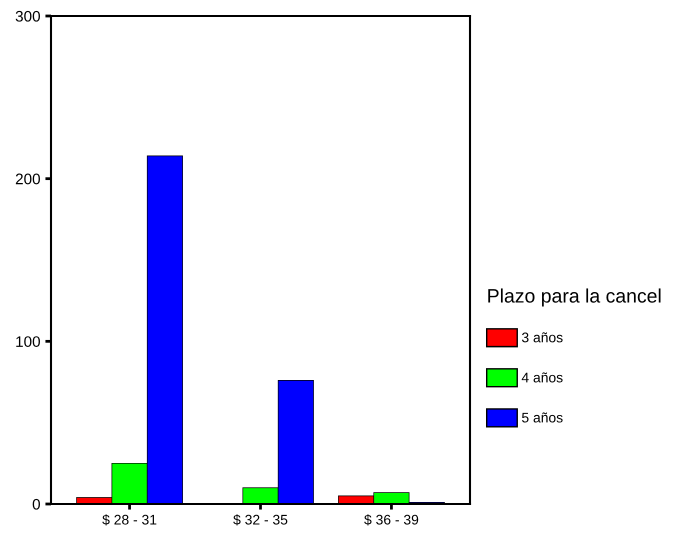 The width and height of the screenshot is (693, 536). What do you see at coordinates (574, 297) in the screenshot?
I see `legend-title: Plazo para la cancel` at bounding box center [574, 297].